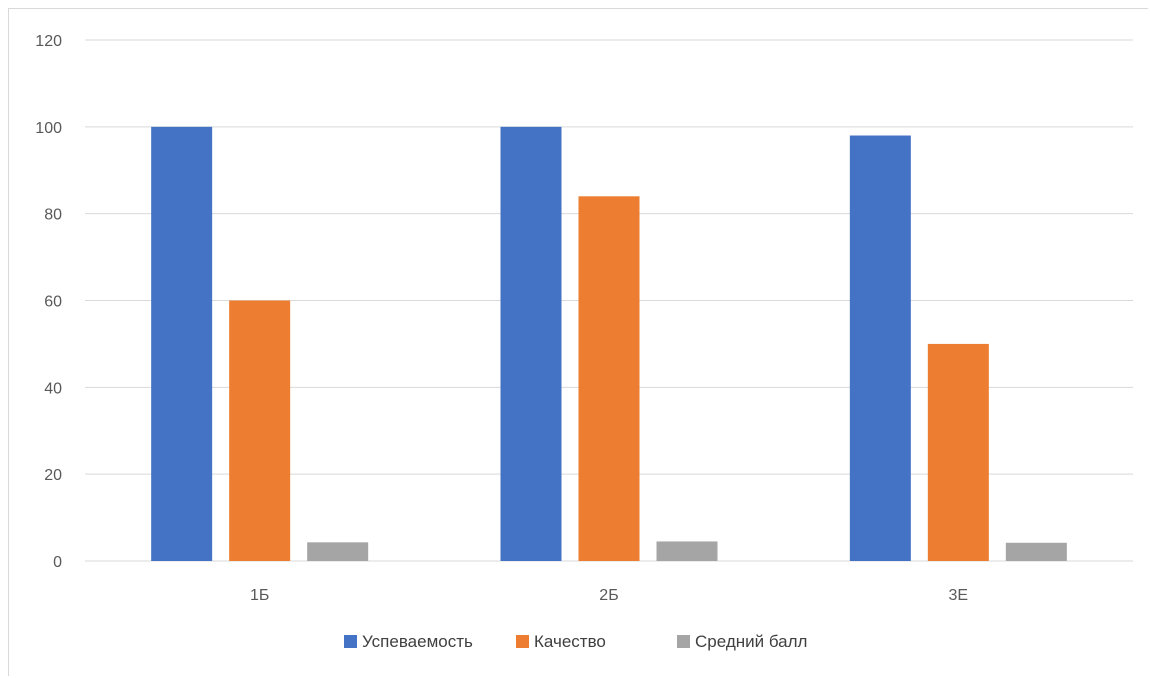 The image size is (1150, 678). I want to click on y-tick-label: 80, so click(53, 215).